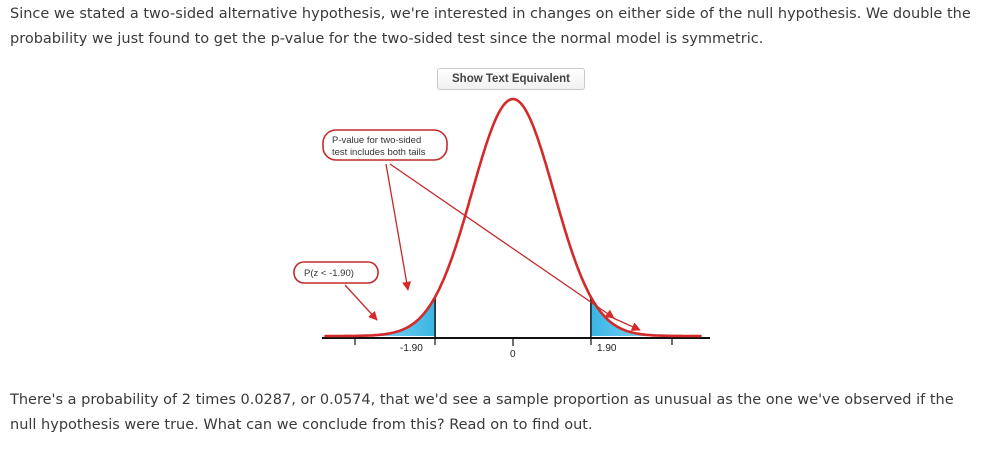 The height and width of the screenshot is (449, 992). I want to click on left-tail-callout-label: P(z < -1.90), so click(329, 273).